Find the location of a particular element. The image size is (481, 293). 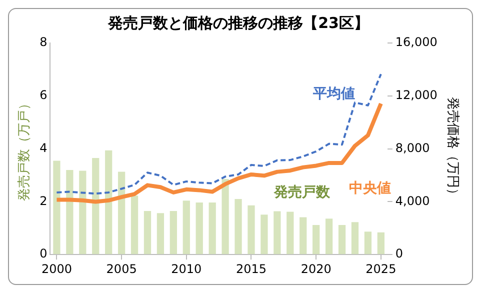

y2-tick-label: 4,000 is located at coordinates (412, 201).